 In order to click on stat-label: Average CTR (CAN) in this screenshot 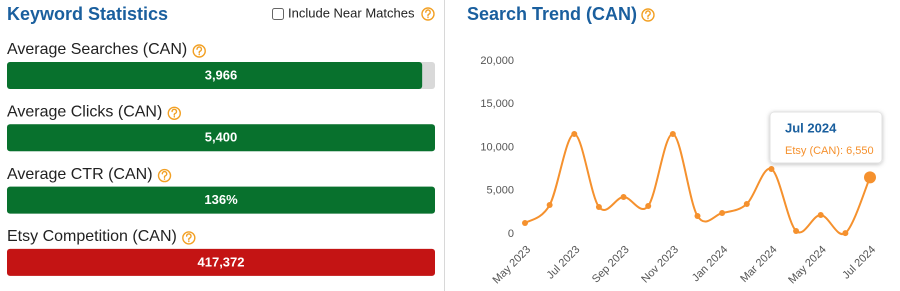, I will do `click(80, 174)`.